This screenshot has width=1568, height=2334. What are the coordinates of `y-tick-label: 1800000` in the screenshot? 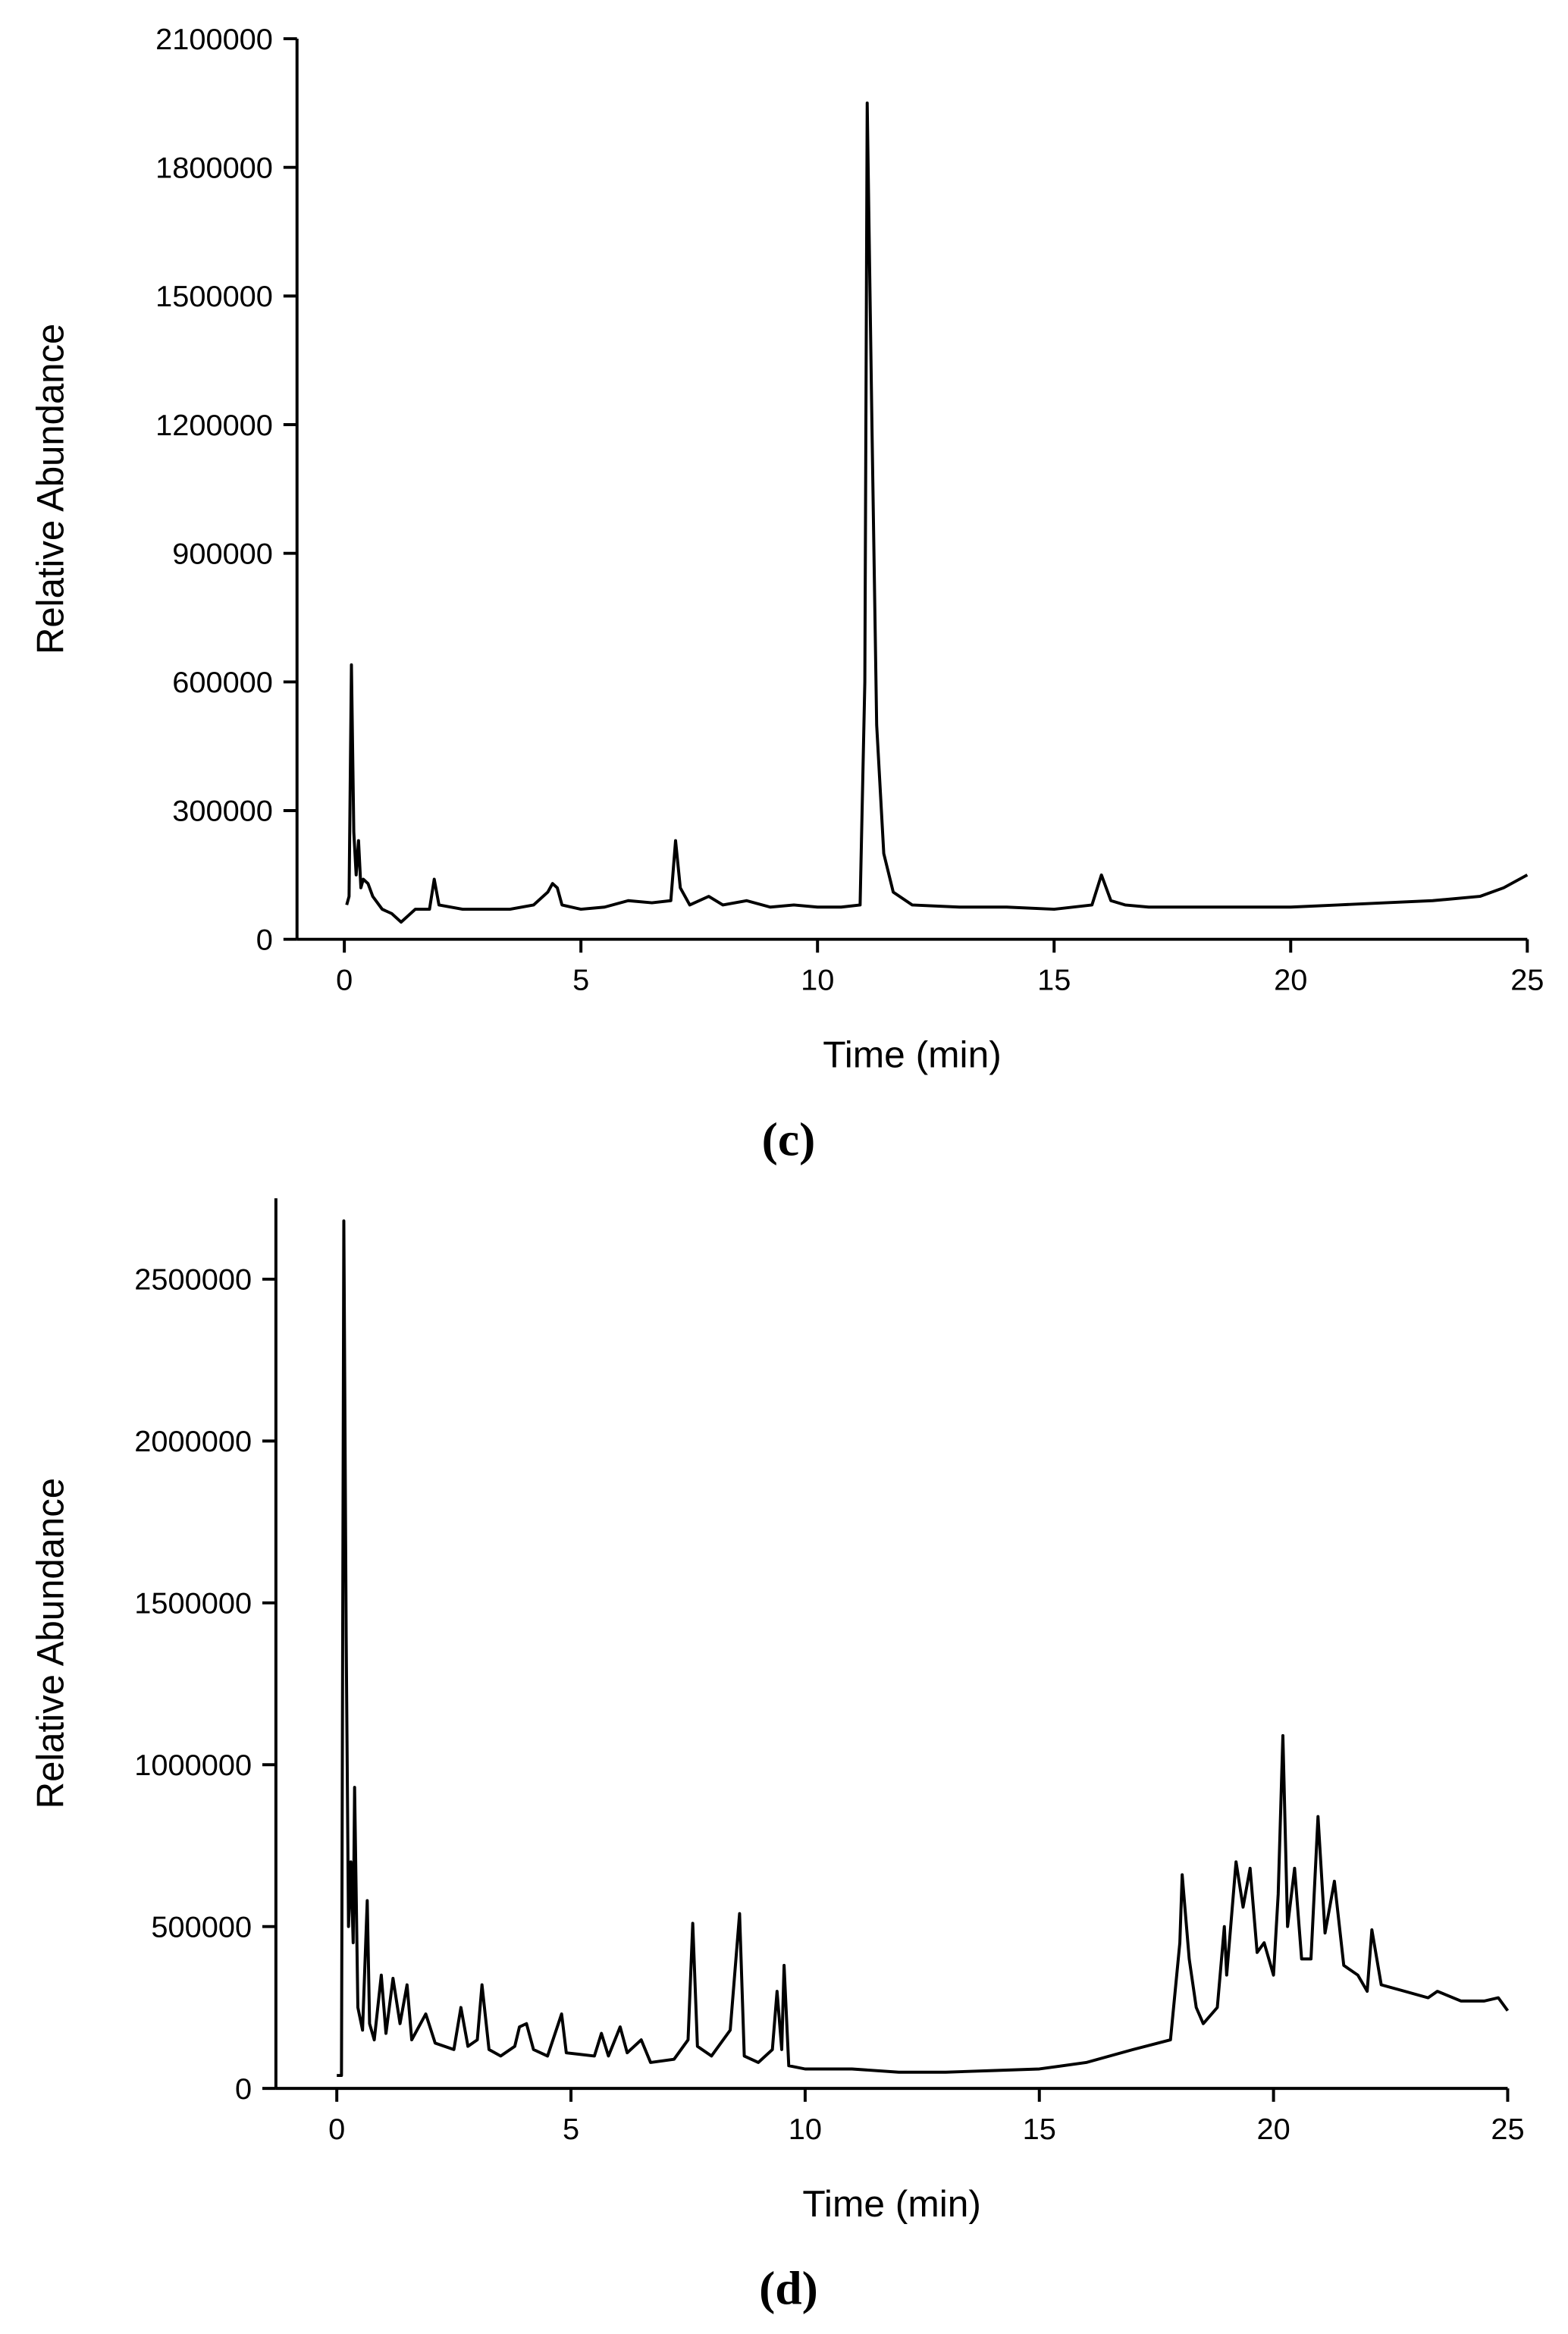 It's located at (214, 168).